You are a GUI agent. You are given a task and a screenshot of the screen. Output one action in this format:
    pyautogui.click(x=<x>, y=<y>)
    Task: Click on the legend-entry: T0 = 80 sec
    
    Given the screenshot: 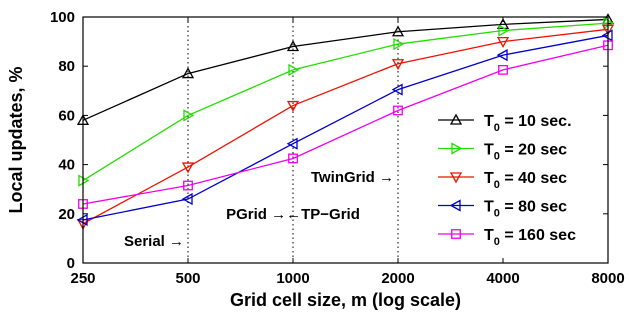 What is the action you would take?
    pyautogui.click(x=502, y=209)
    